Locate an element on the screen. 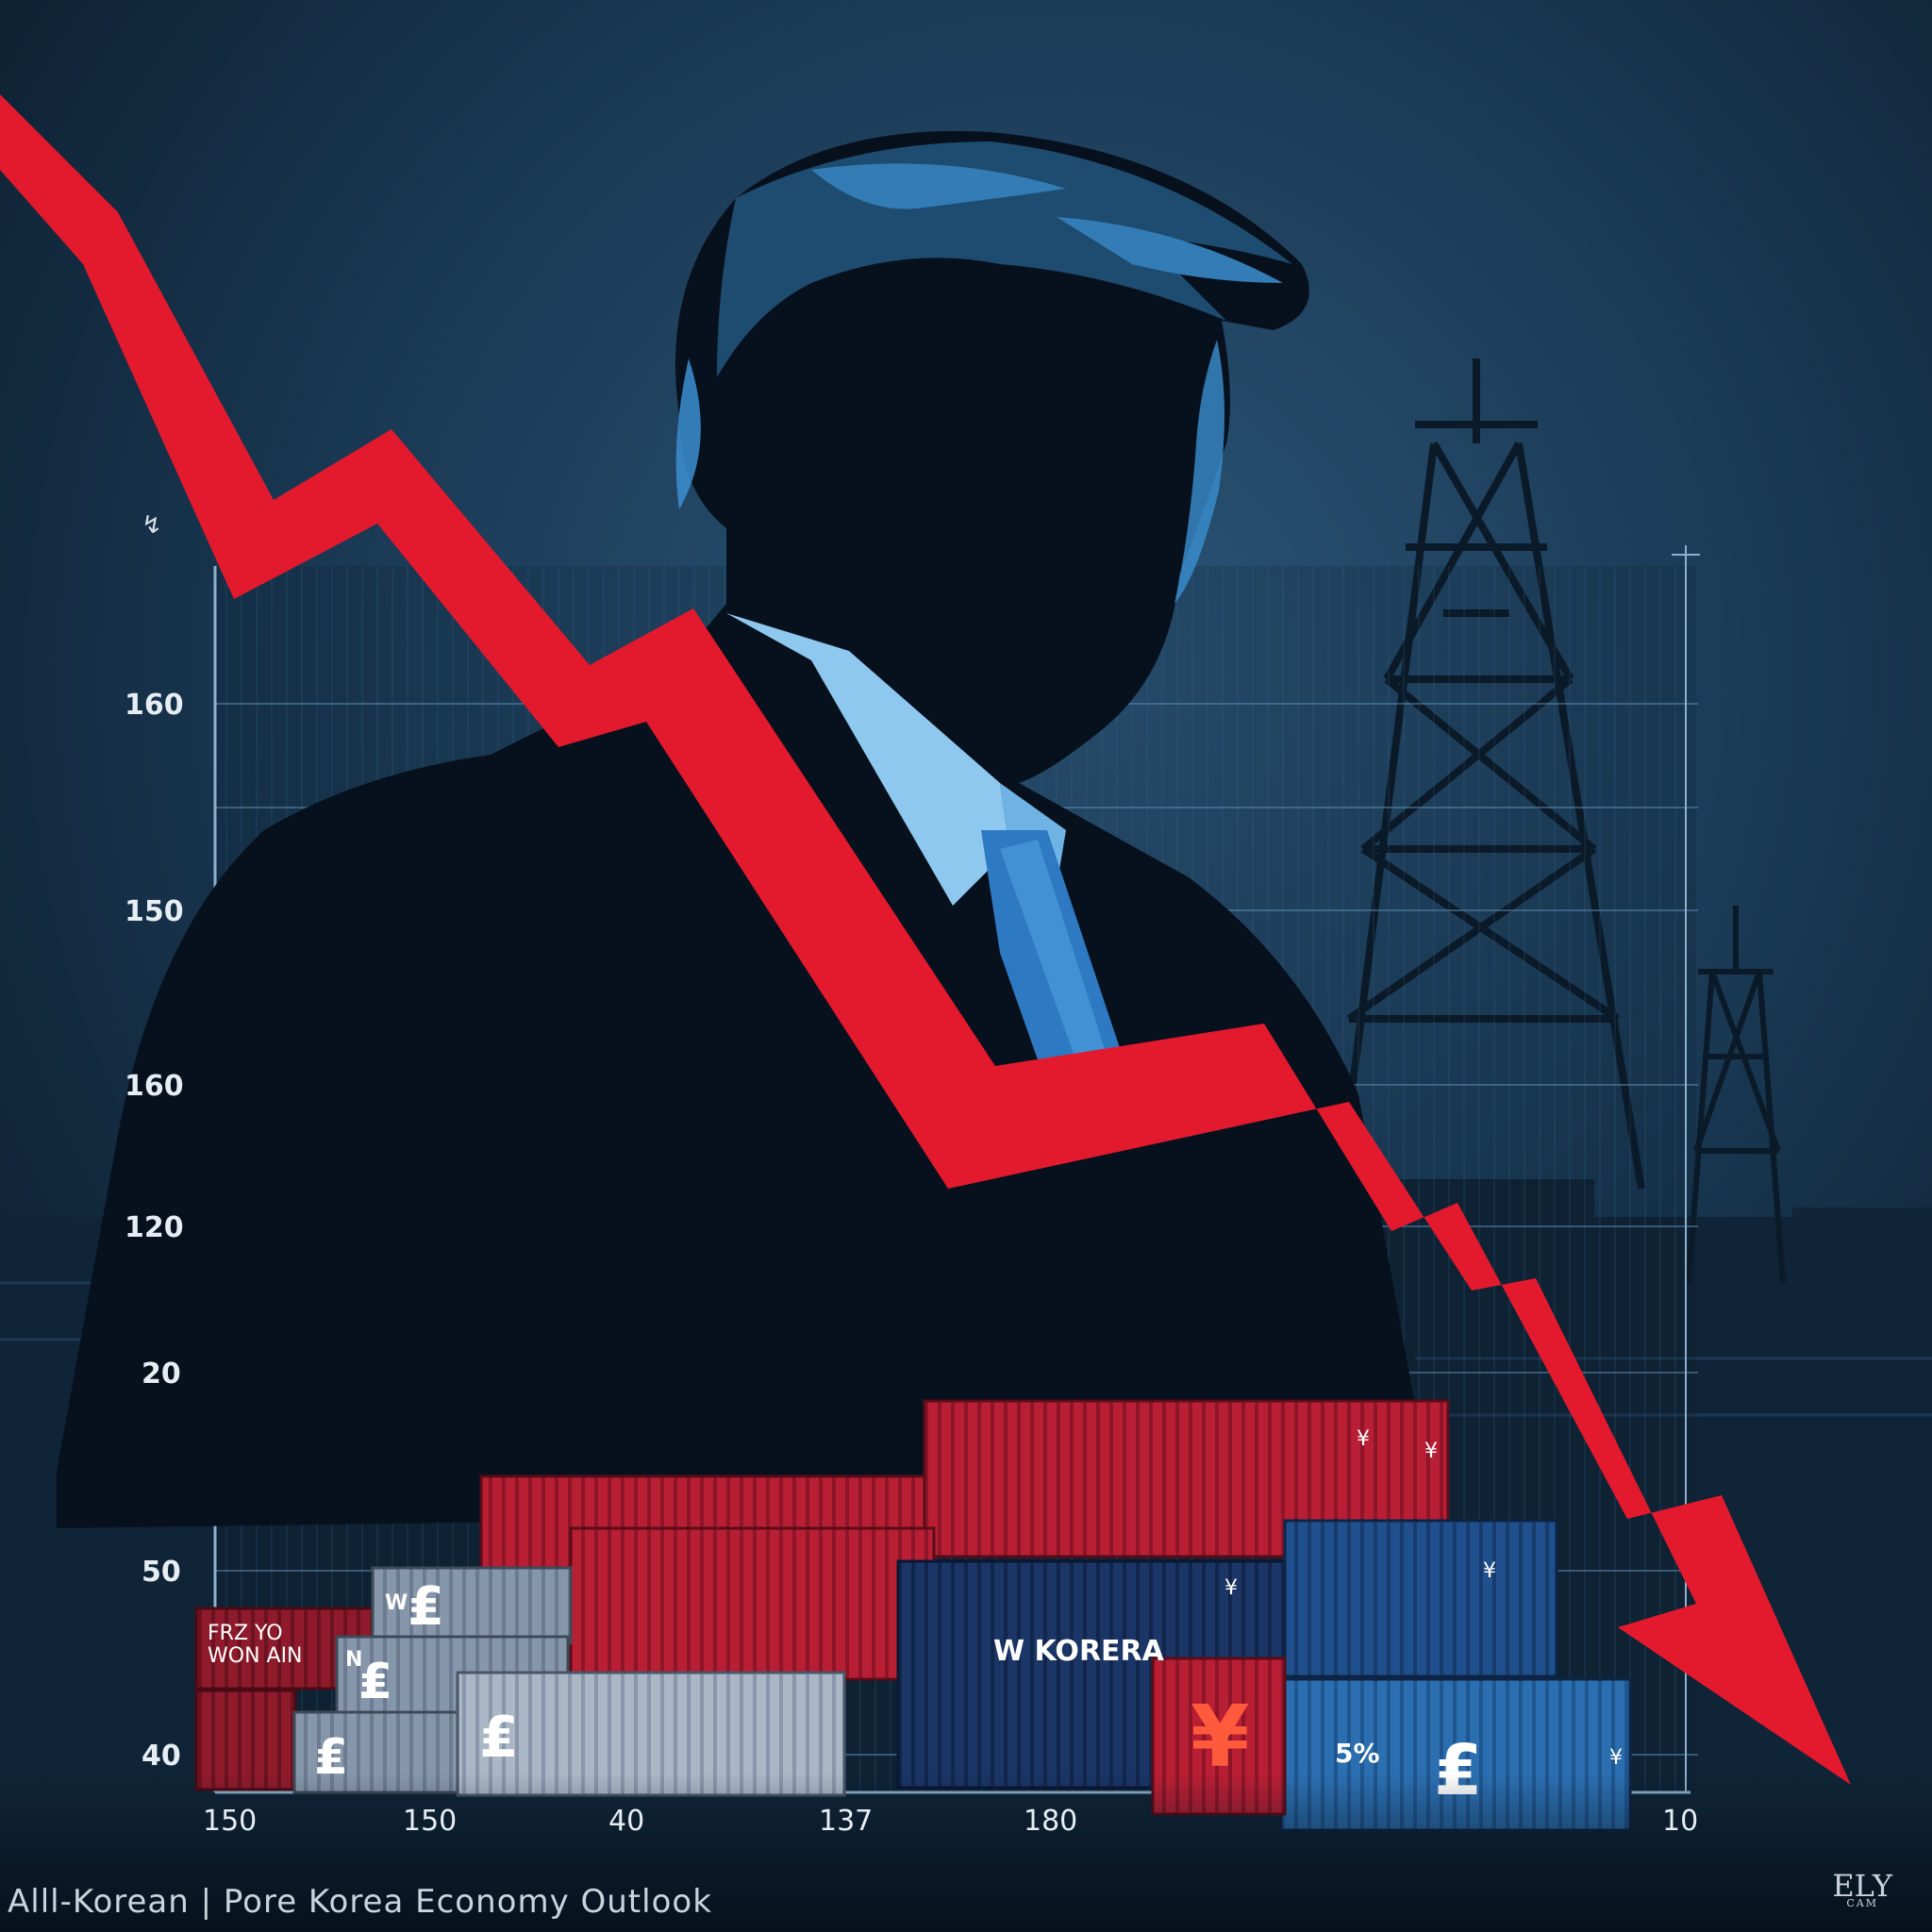 The width and height of the screenshot is (1932, 1932). y-tick-label: 40 is located at coordinates (161, 1757).